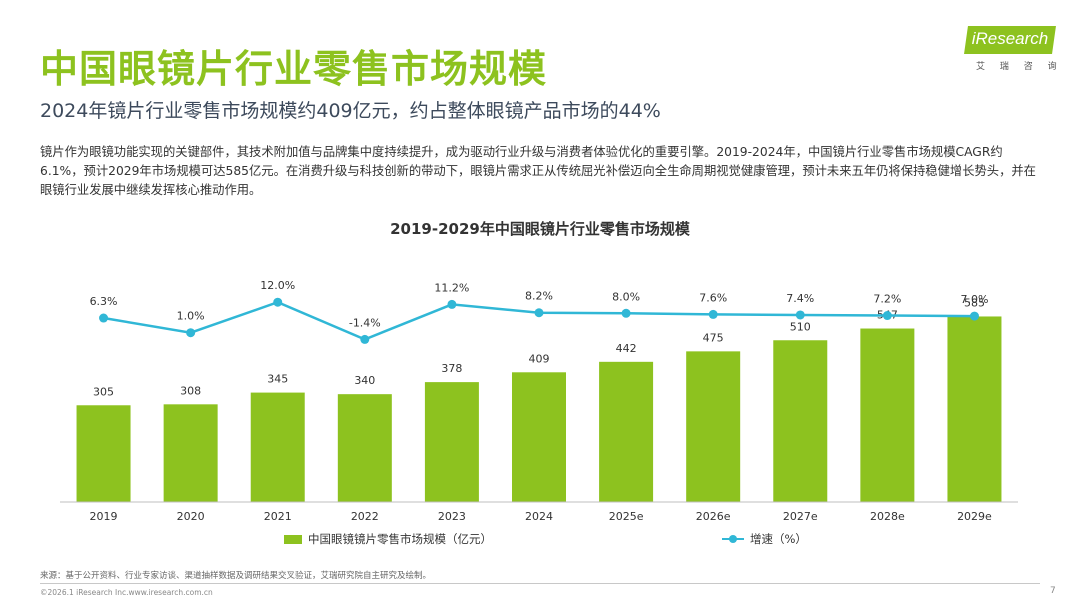 This screenshot has height=608, width=1080. I want to click on legend-item-growth: 增速（%）, so click(764, 539).